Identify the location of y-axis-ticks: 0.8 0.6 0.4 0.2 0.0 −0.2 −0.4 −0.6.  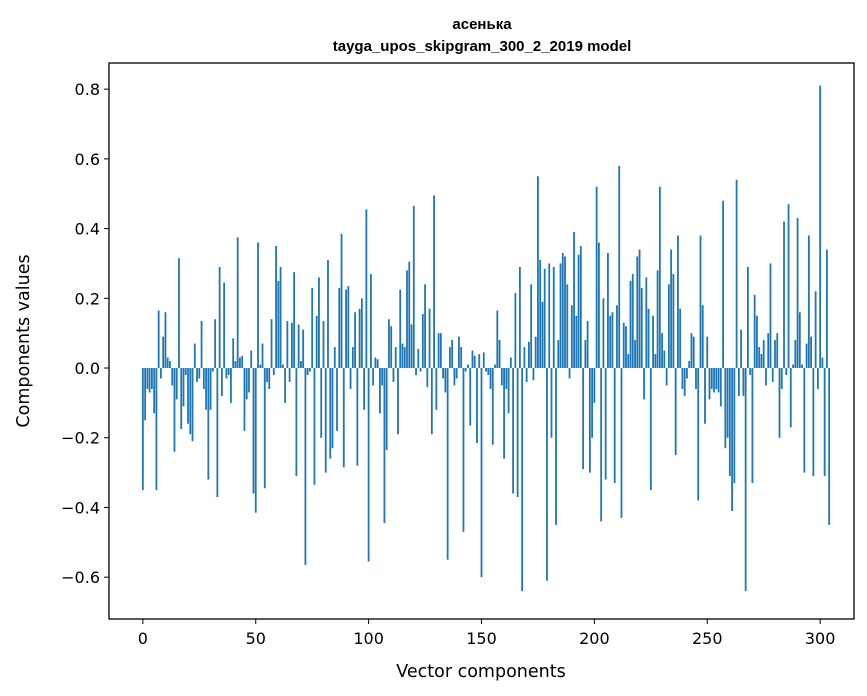
(85, 333).